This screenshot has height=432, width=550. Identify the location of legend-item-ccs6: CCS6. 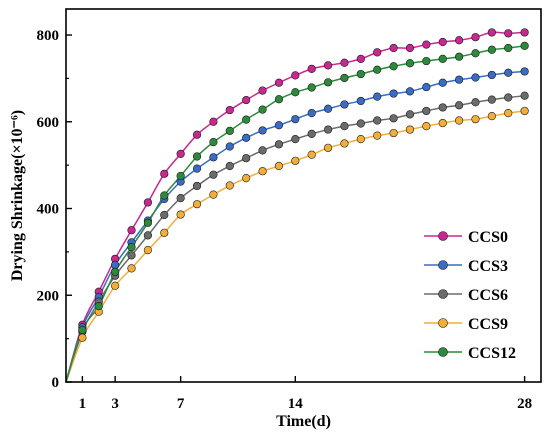
(466, 295).